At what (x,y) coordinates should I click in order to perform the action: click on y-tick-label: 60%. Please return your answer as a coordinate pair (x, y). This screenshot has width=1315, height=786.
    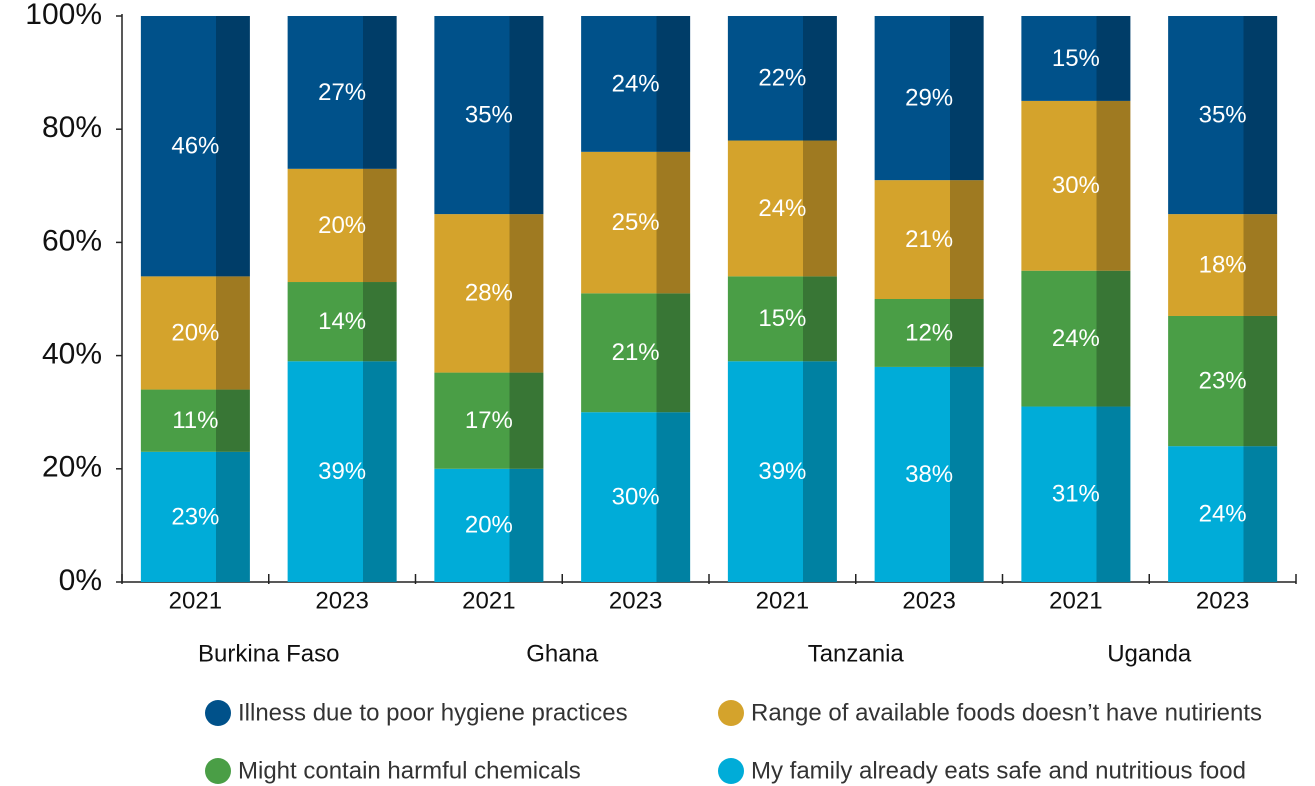
    Looking at the image, I should click on (72, 240).